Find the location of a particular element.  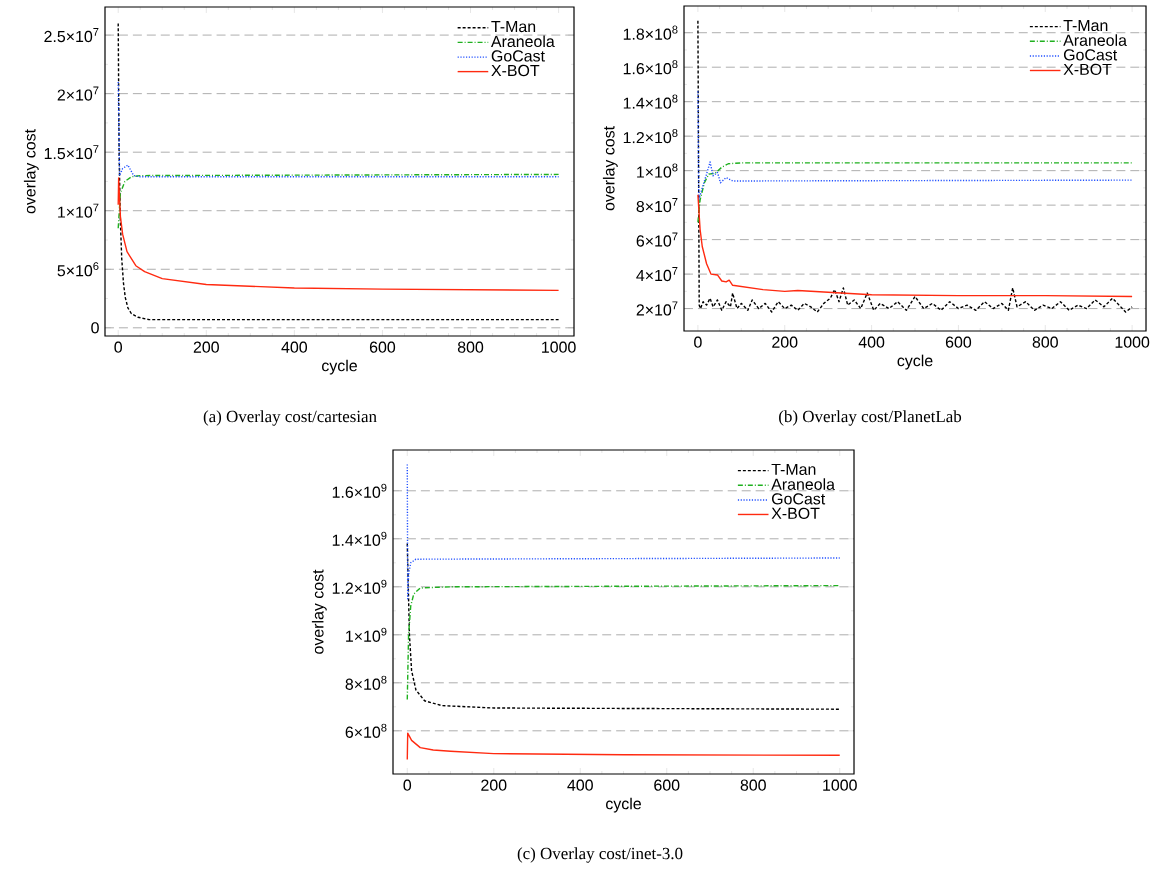

y-tick-label: 0 is located at coordinates (95, 328).